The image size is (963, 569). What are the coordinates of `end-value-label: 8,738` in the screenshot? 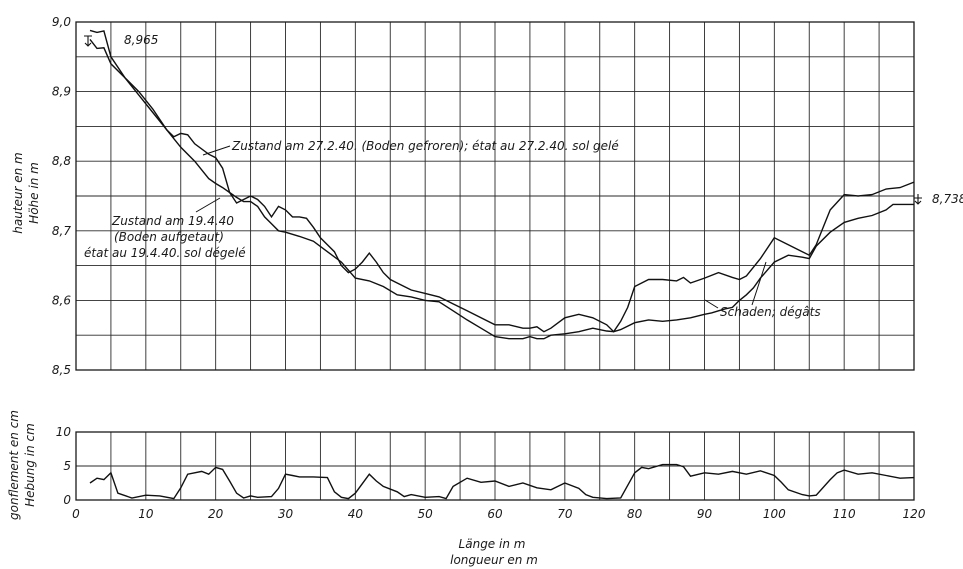 It's located at (947, 199).